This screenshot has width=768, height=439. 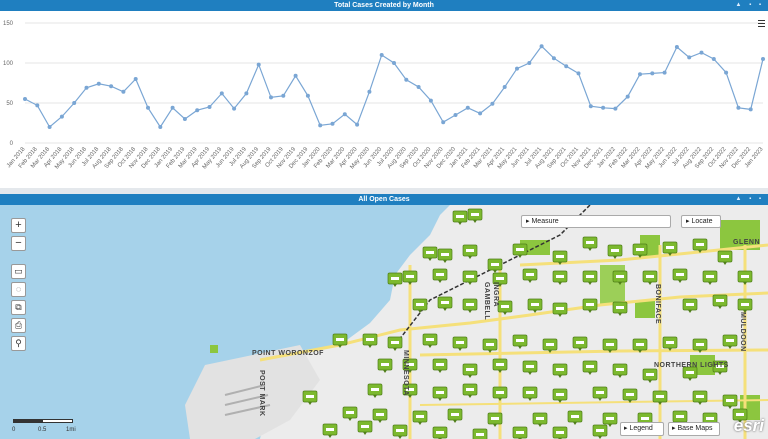 What do you see at coordinates (596, 221) in the screenshot?
I see `measure-button: ▸ Measure` at bounding box center [596, 221].